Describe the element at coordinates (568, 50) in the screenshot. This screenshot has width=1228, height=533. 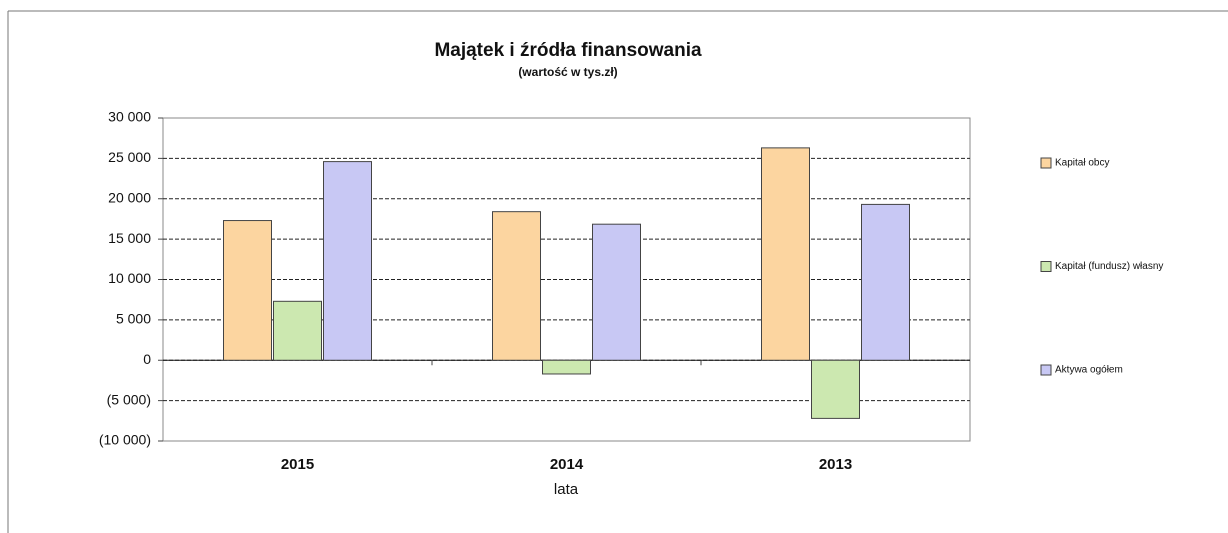
I see `chart-title: Majątek i źródła finansowania` at that location.